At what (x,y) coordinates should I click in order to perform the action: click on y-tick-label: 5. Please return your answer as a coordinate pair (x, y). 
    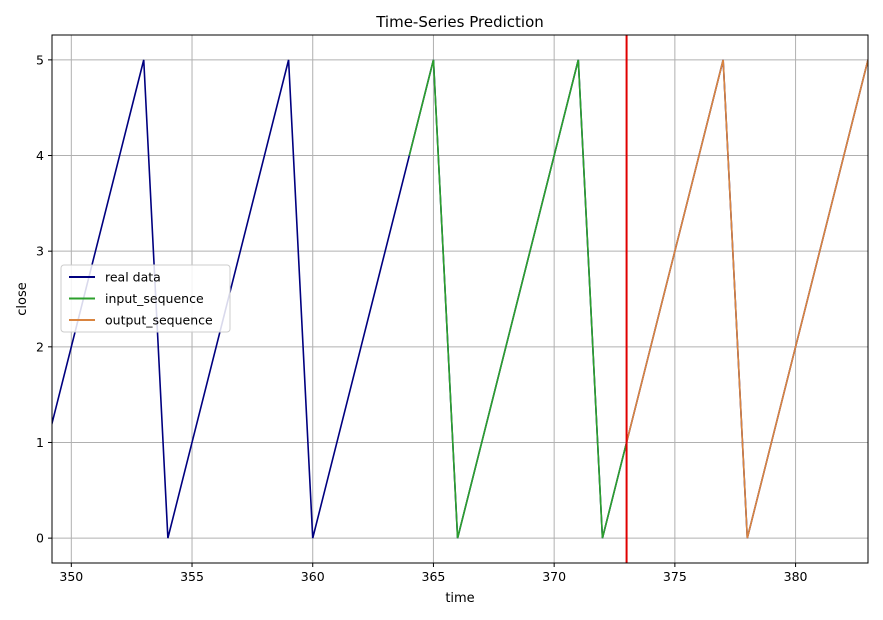
    Looking at the image, I should click on (40, 59).